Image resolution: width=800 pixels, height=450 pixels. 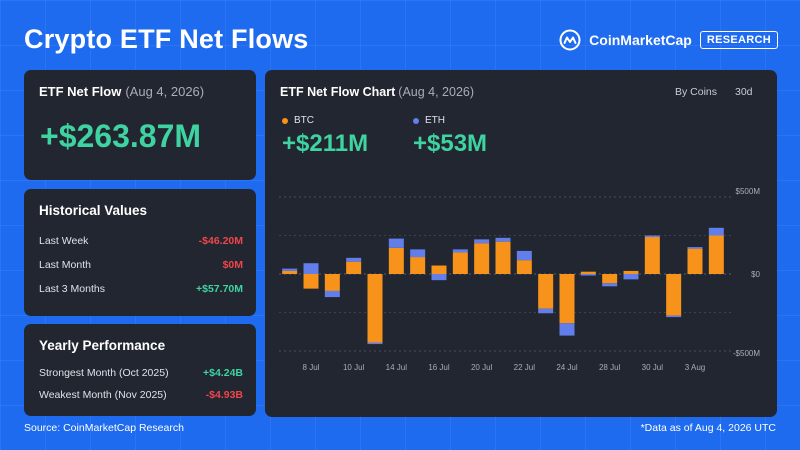 I want to click on legend-btc-label: BTC, so click(x=304, y=120).